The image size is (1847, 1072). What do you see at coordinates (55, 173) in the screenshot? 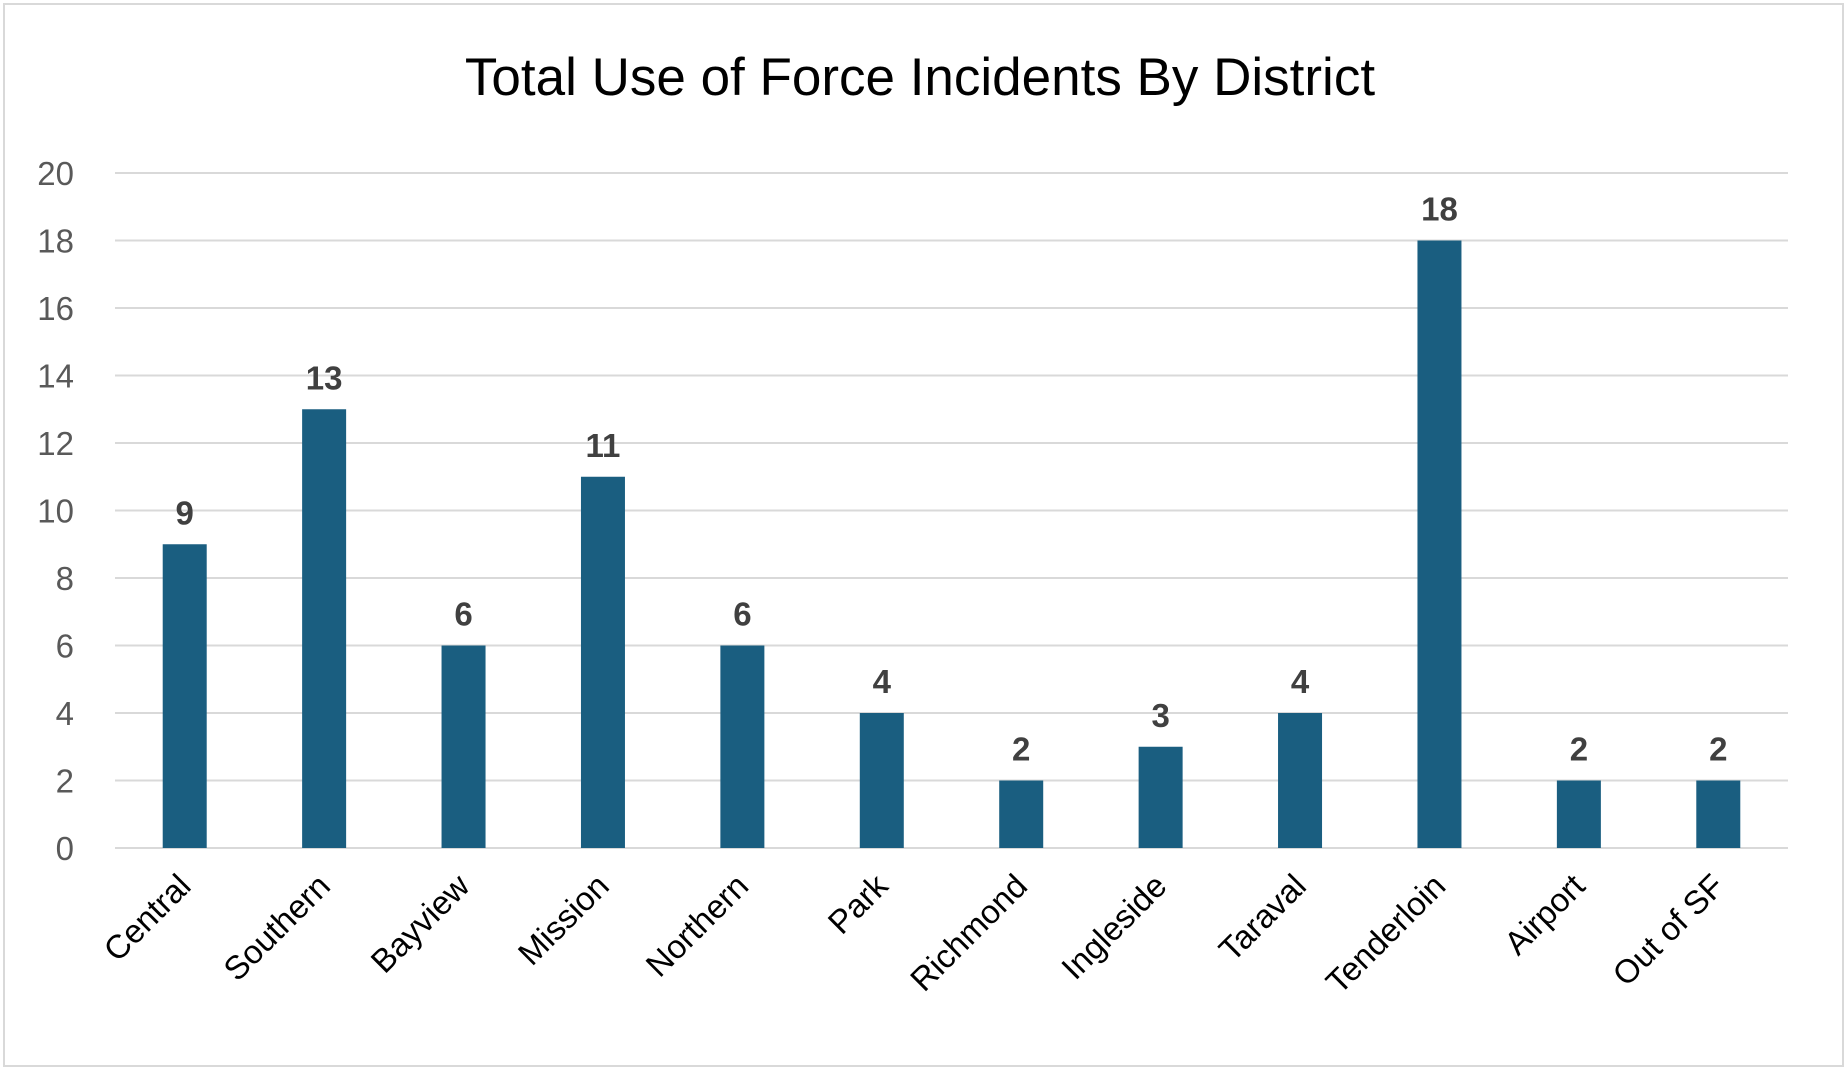
I see `y-tick-label: 20` at bounding box center [55, 173].